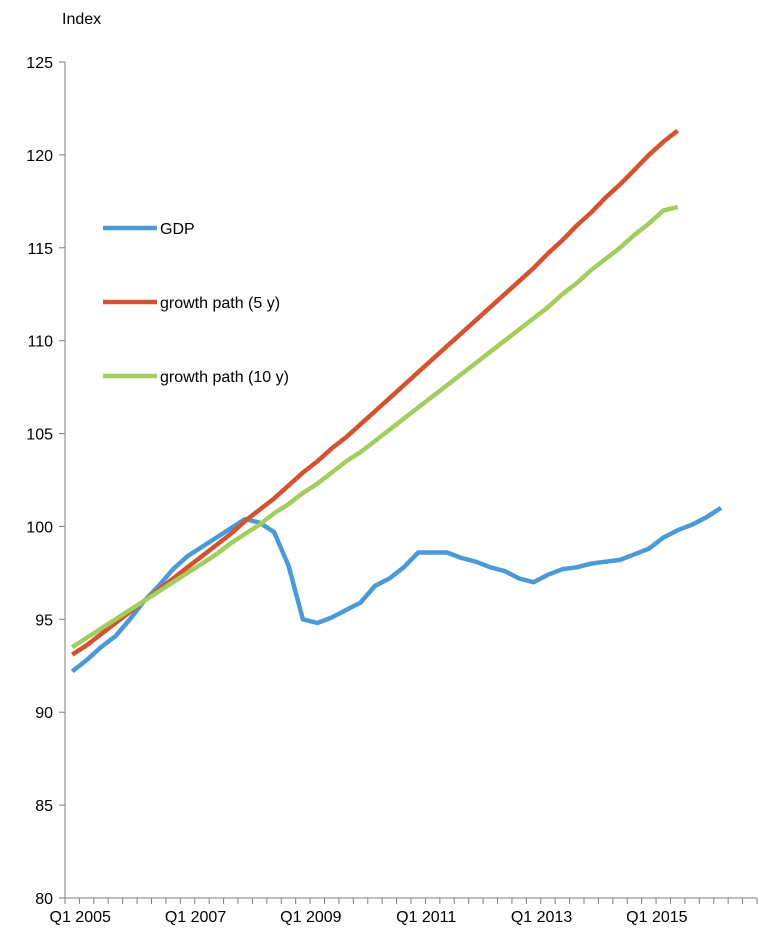 This screenshot has width=759, height=936. Describe the element at coordinates (44, 806) in the screenshot. I see `y-tick-label: 85` at that location.